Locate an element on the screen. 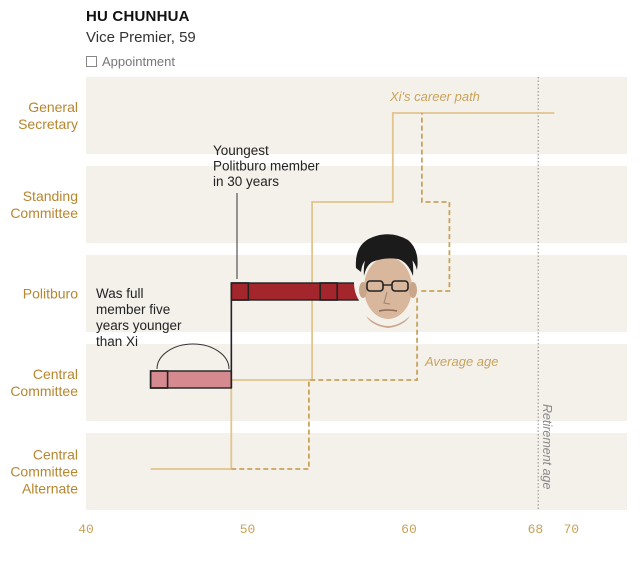 This screenshot has width=644, height=561. row-label-line: General is located at coordinates (53, 107).